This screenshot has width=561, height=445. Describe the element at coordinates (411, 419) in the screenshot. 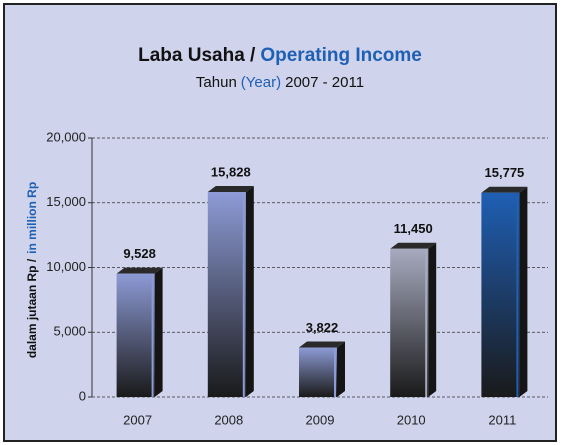

I see `x-tick-label: 2010` at that location.